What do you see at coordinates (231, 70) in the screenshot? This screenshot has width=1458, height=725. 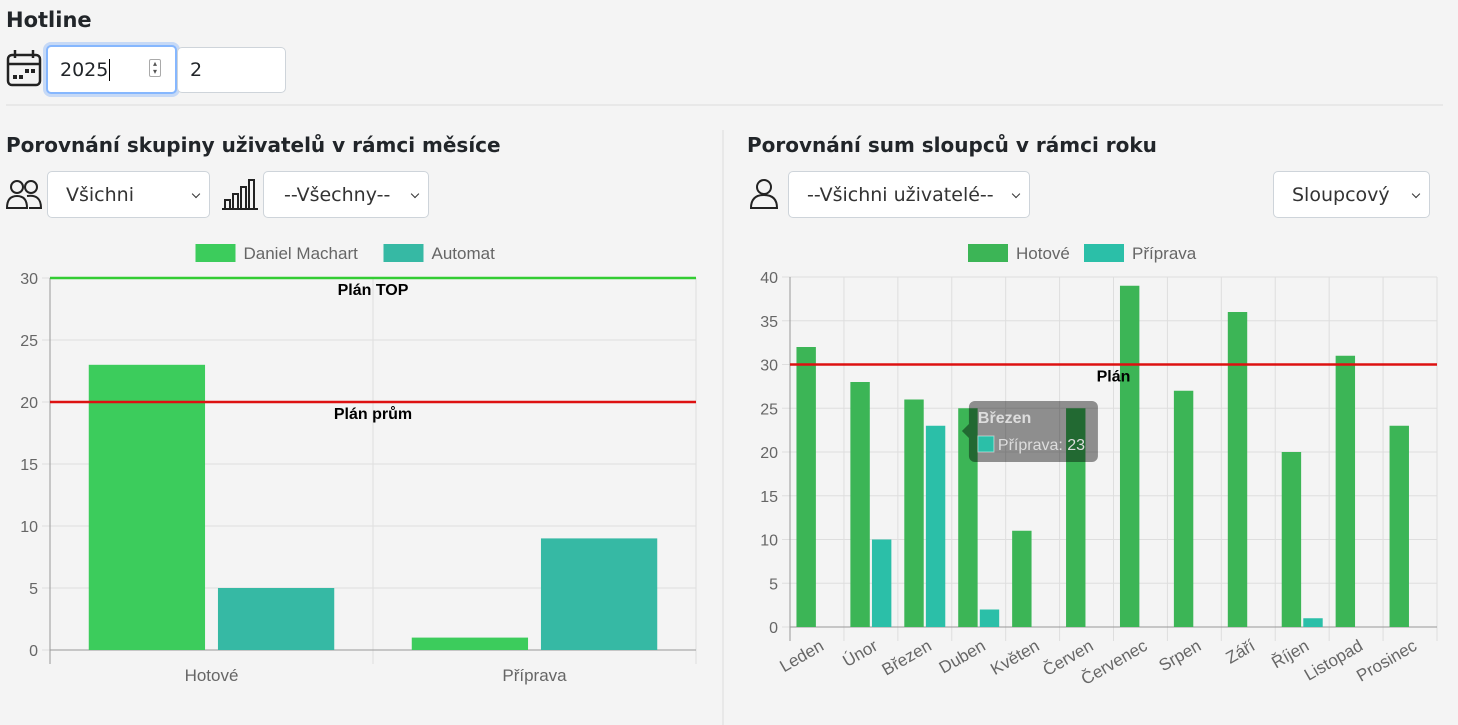 I see `month-input: 2` at bounding box center [231, 70].